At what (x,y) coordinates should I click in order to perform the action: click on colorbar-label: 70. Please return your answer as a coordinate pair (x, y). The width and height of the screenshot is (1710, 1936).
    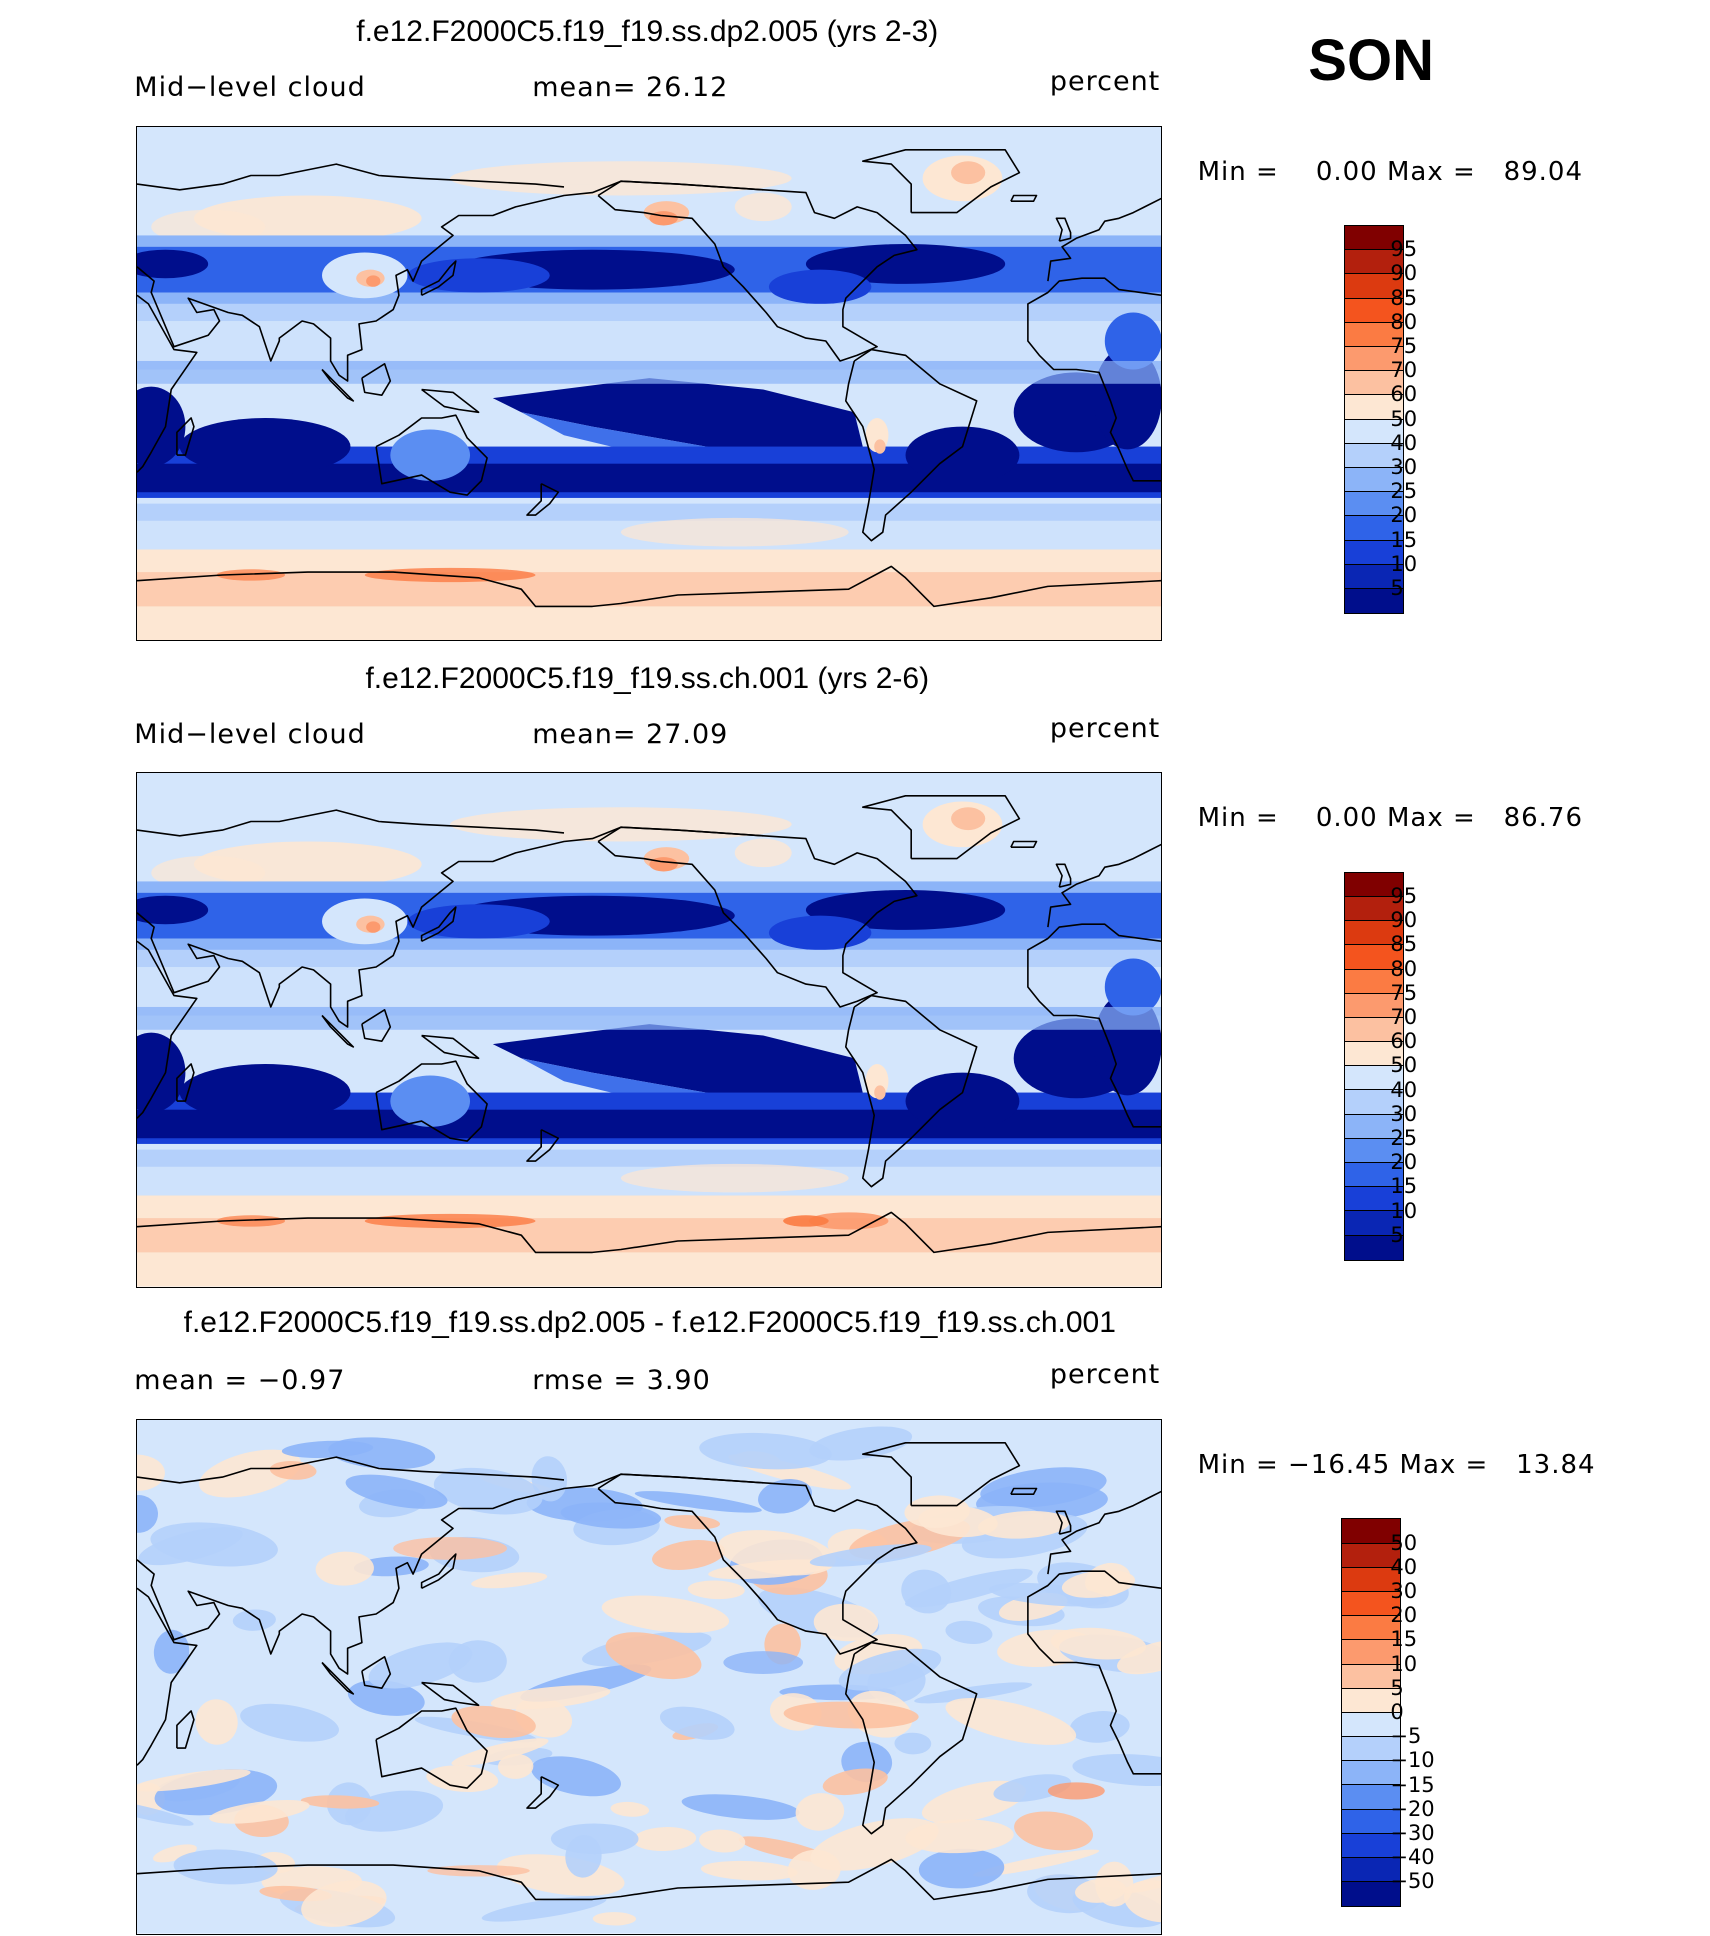
    Looking at the image, I should click on (1404, 1016).